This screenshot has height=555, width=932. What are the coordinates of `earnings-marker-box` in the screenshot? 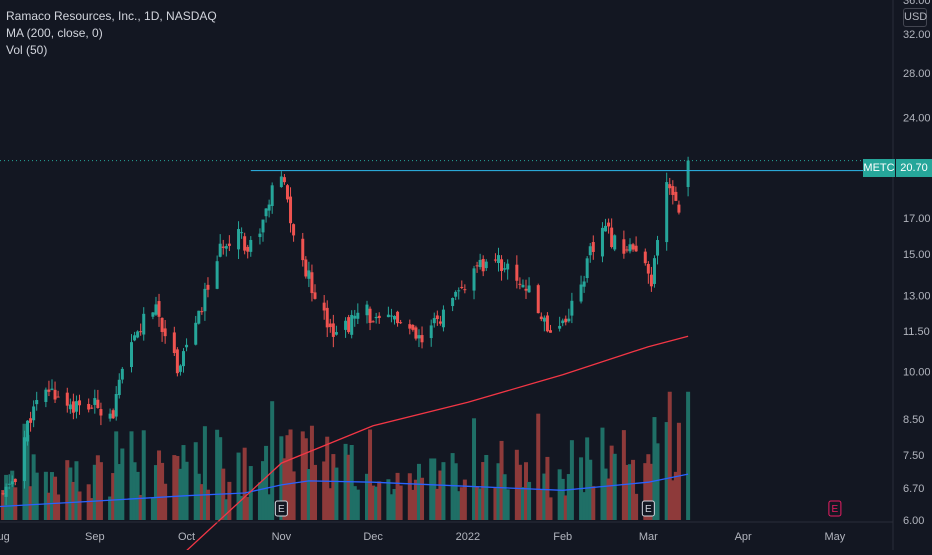 It's located at (281, 508).